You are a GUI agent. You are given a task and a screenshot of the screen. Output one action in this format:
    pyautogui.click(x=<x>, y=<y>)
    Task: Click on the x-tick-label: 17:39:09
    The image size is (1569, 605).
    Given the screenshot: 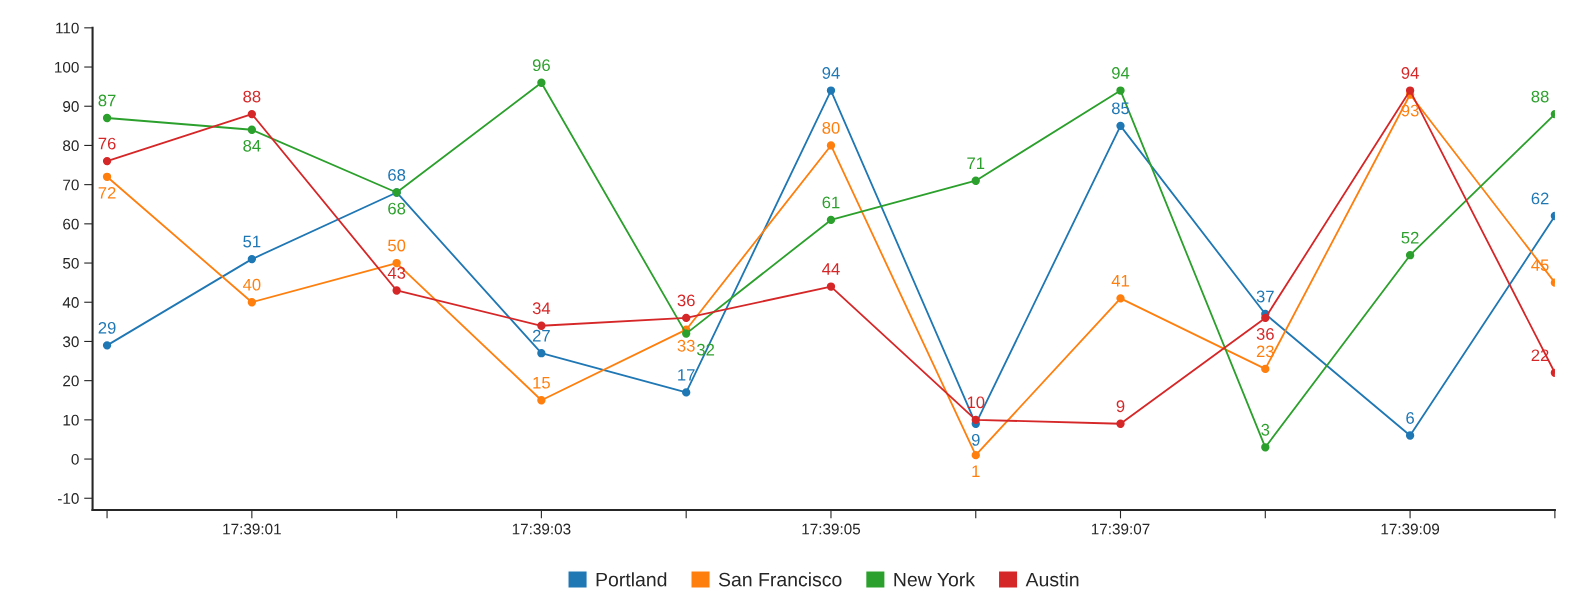 What is the action you would take?
    pyautogui.click(x=1410, y=529)
    